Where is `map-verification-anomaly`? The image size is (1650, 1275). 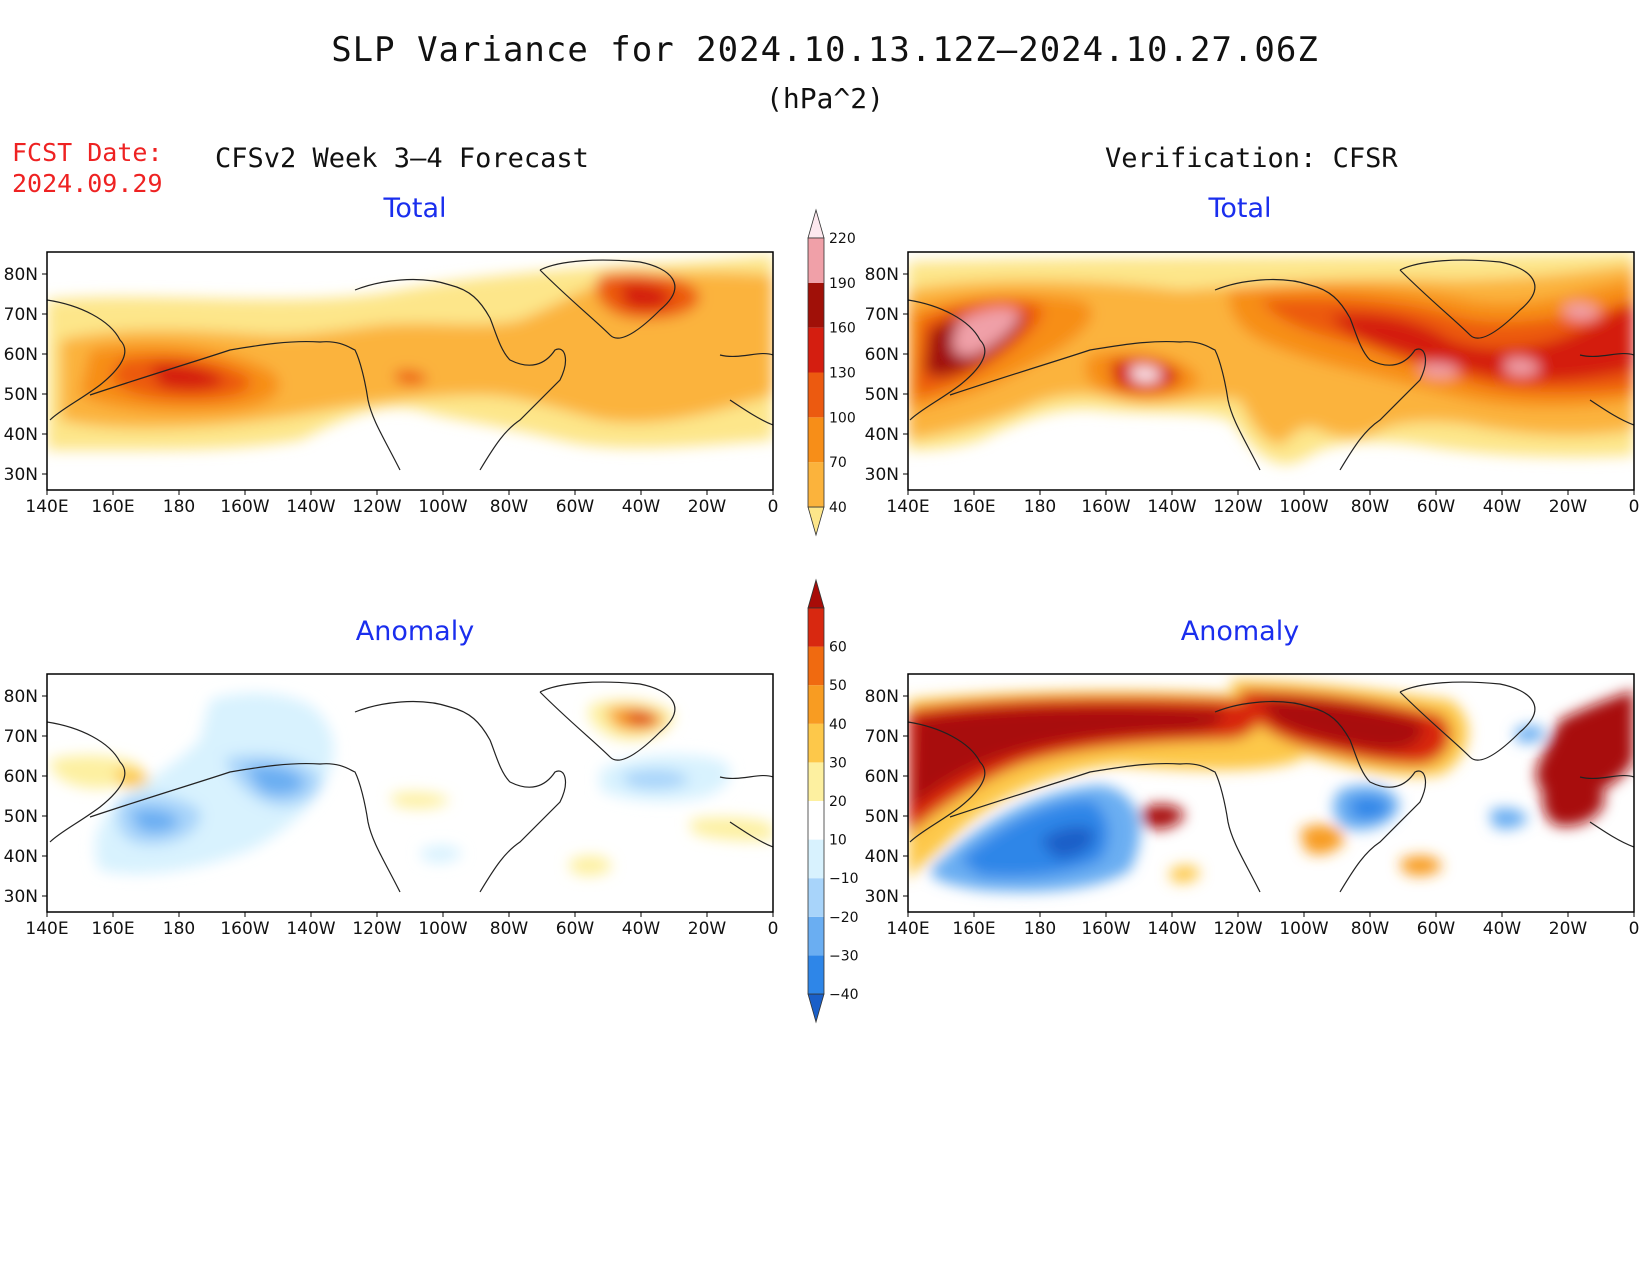 map-verification-anomaly is located at coordinates (1271, 793).